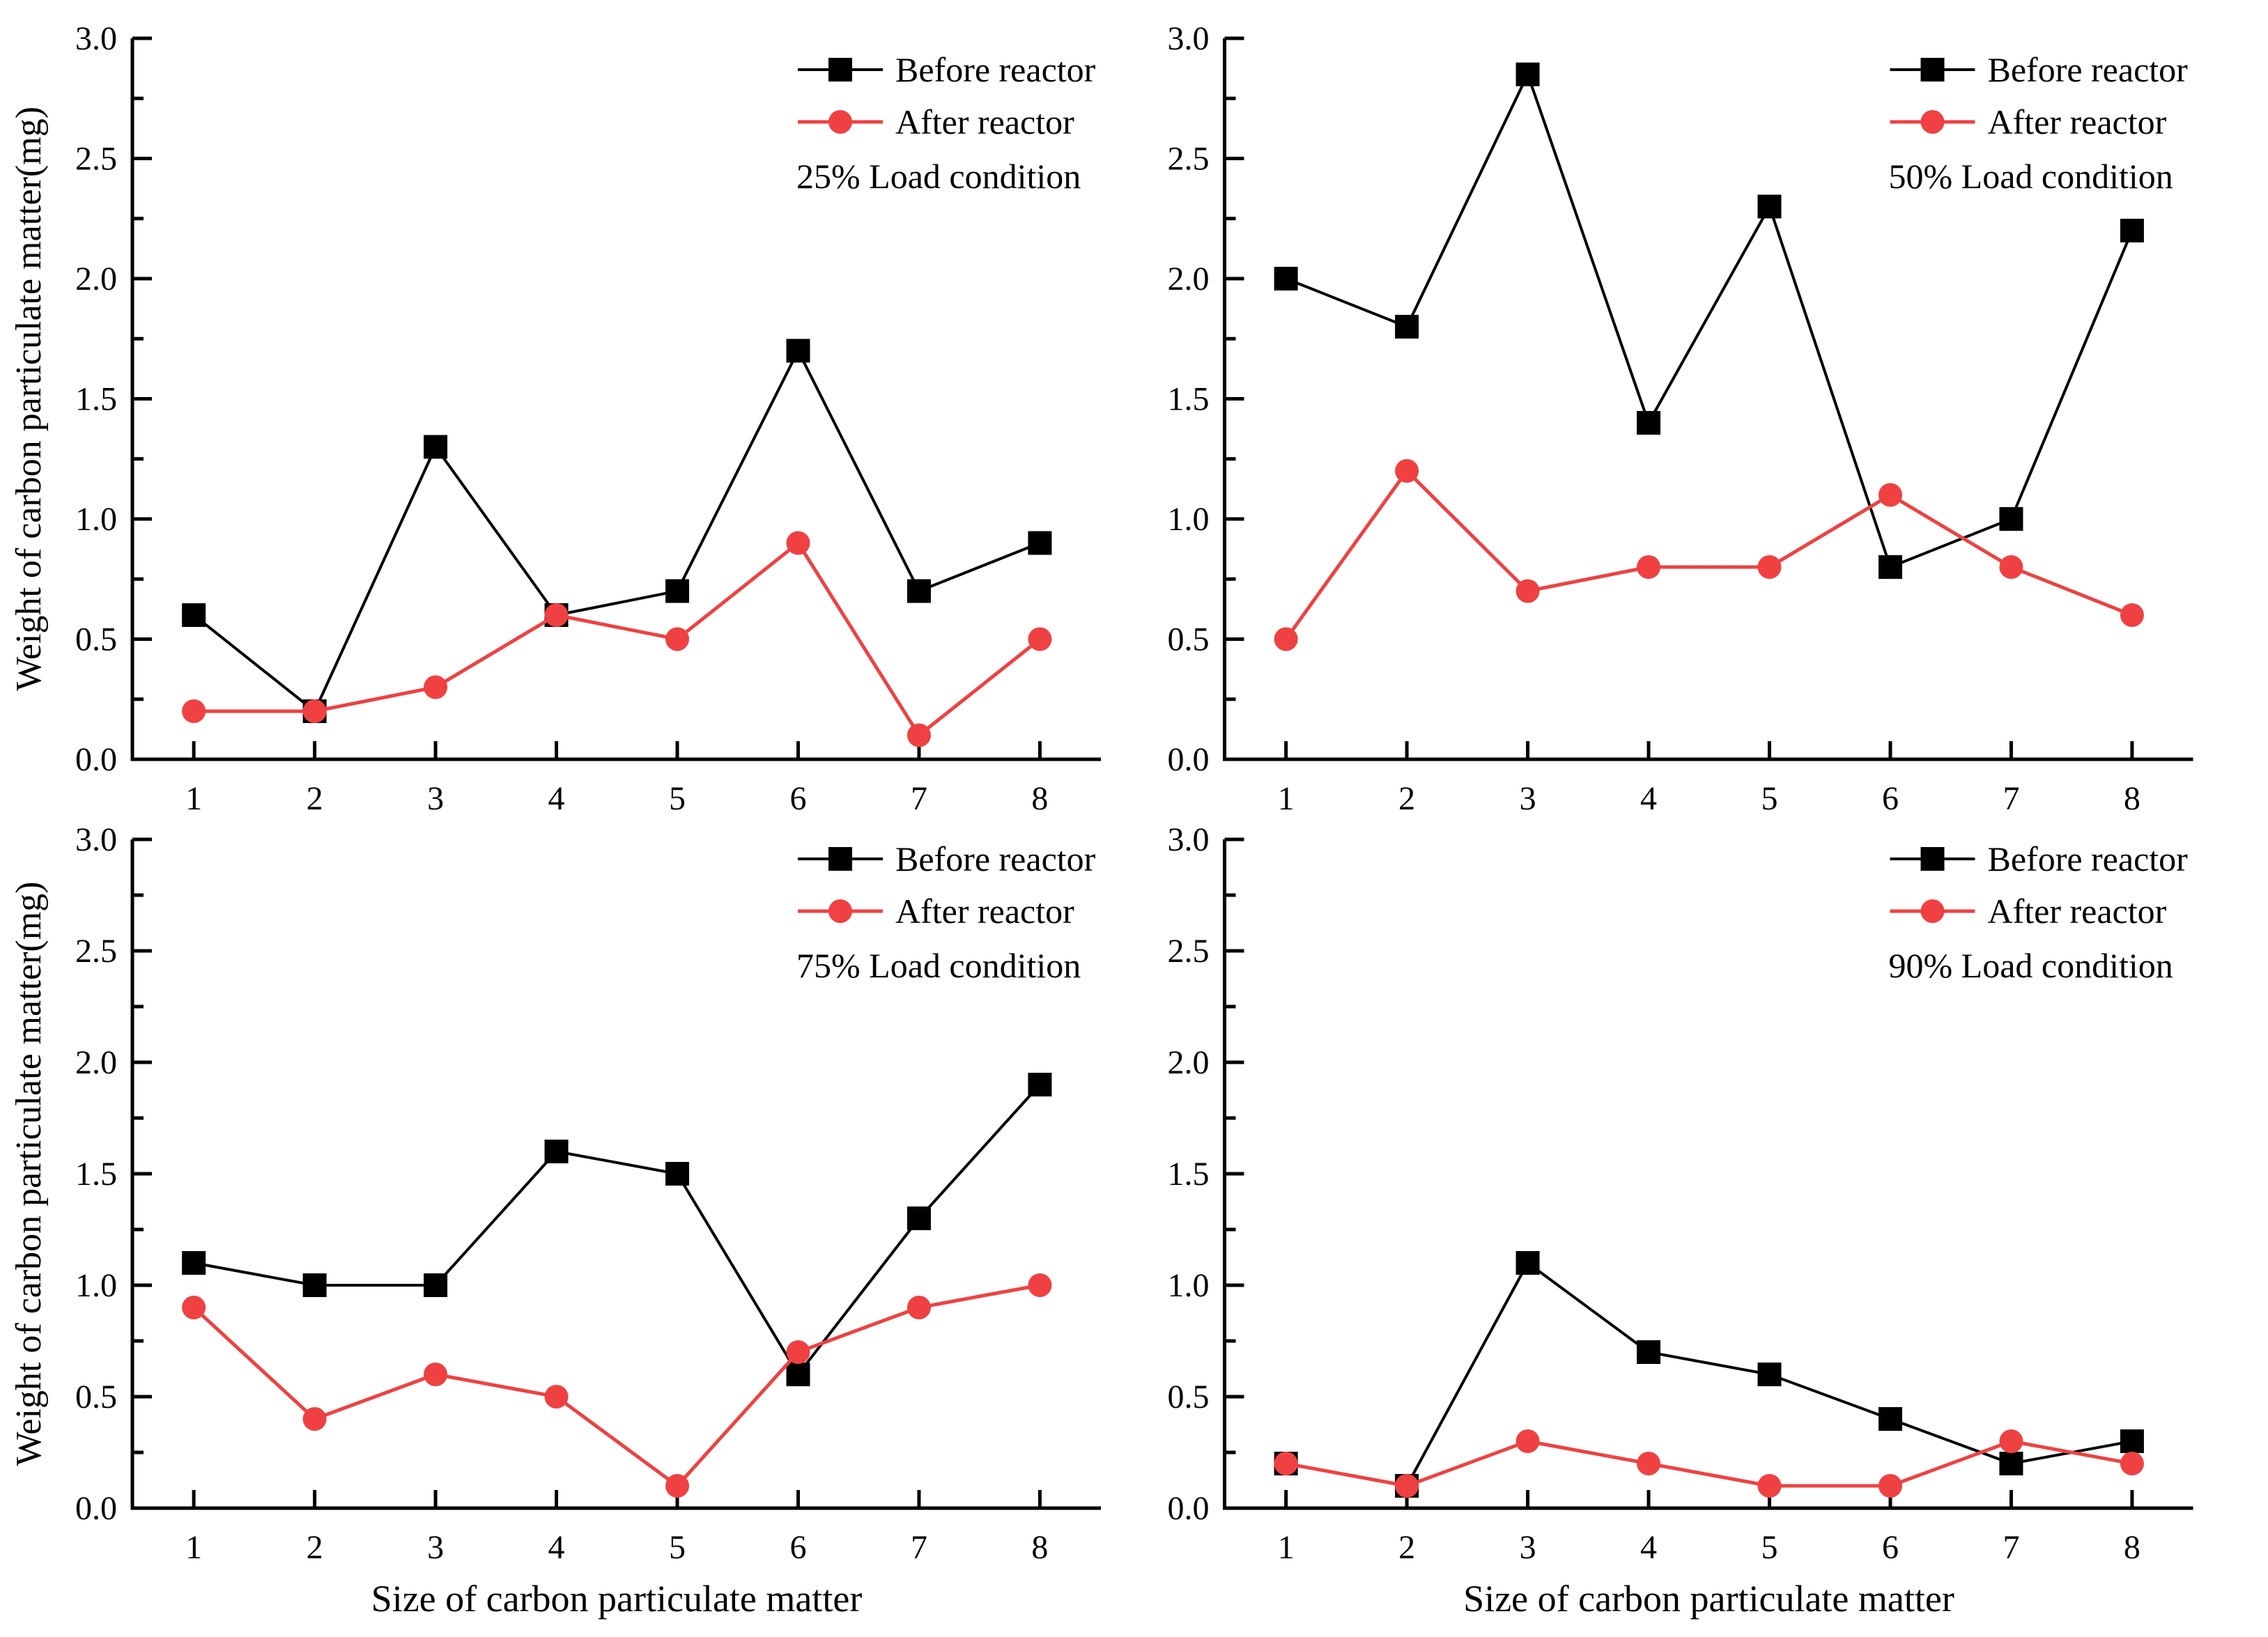 This screenshot has width=2268, height=1637. Describe the element at coordinates (2031, 965) in the screenshot. I see `load-condition-label: 90% Load condition` at that location.